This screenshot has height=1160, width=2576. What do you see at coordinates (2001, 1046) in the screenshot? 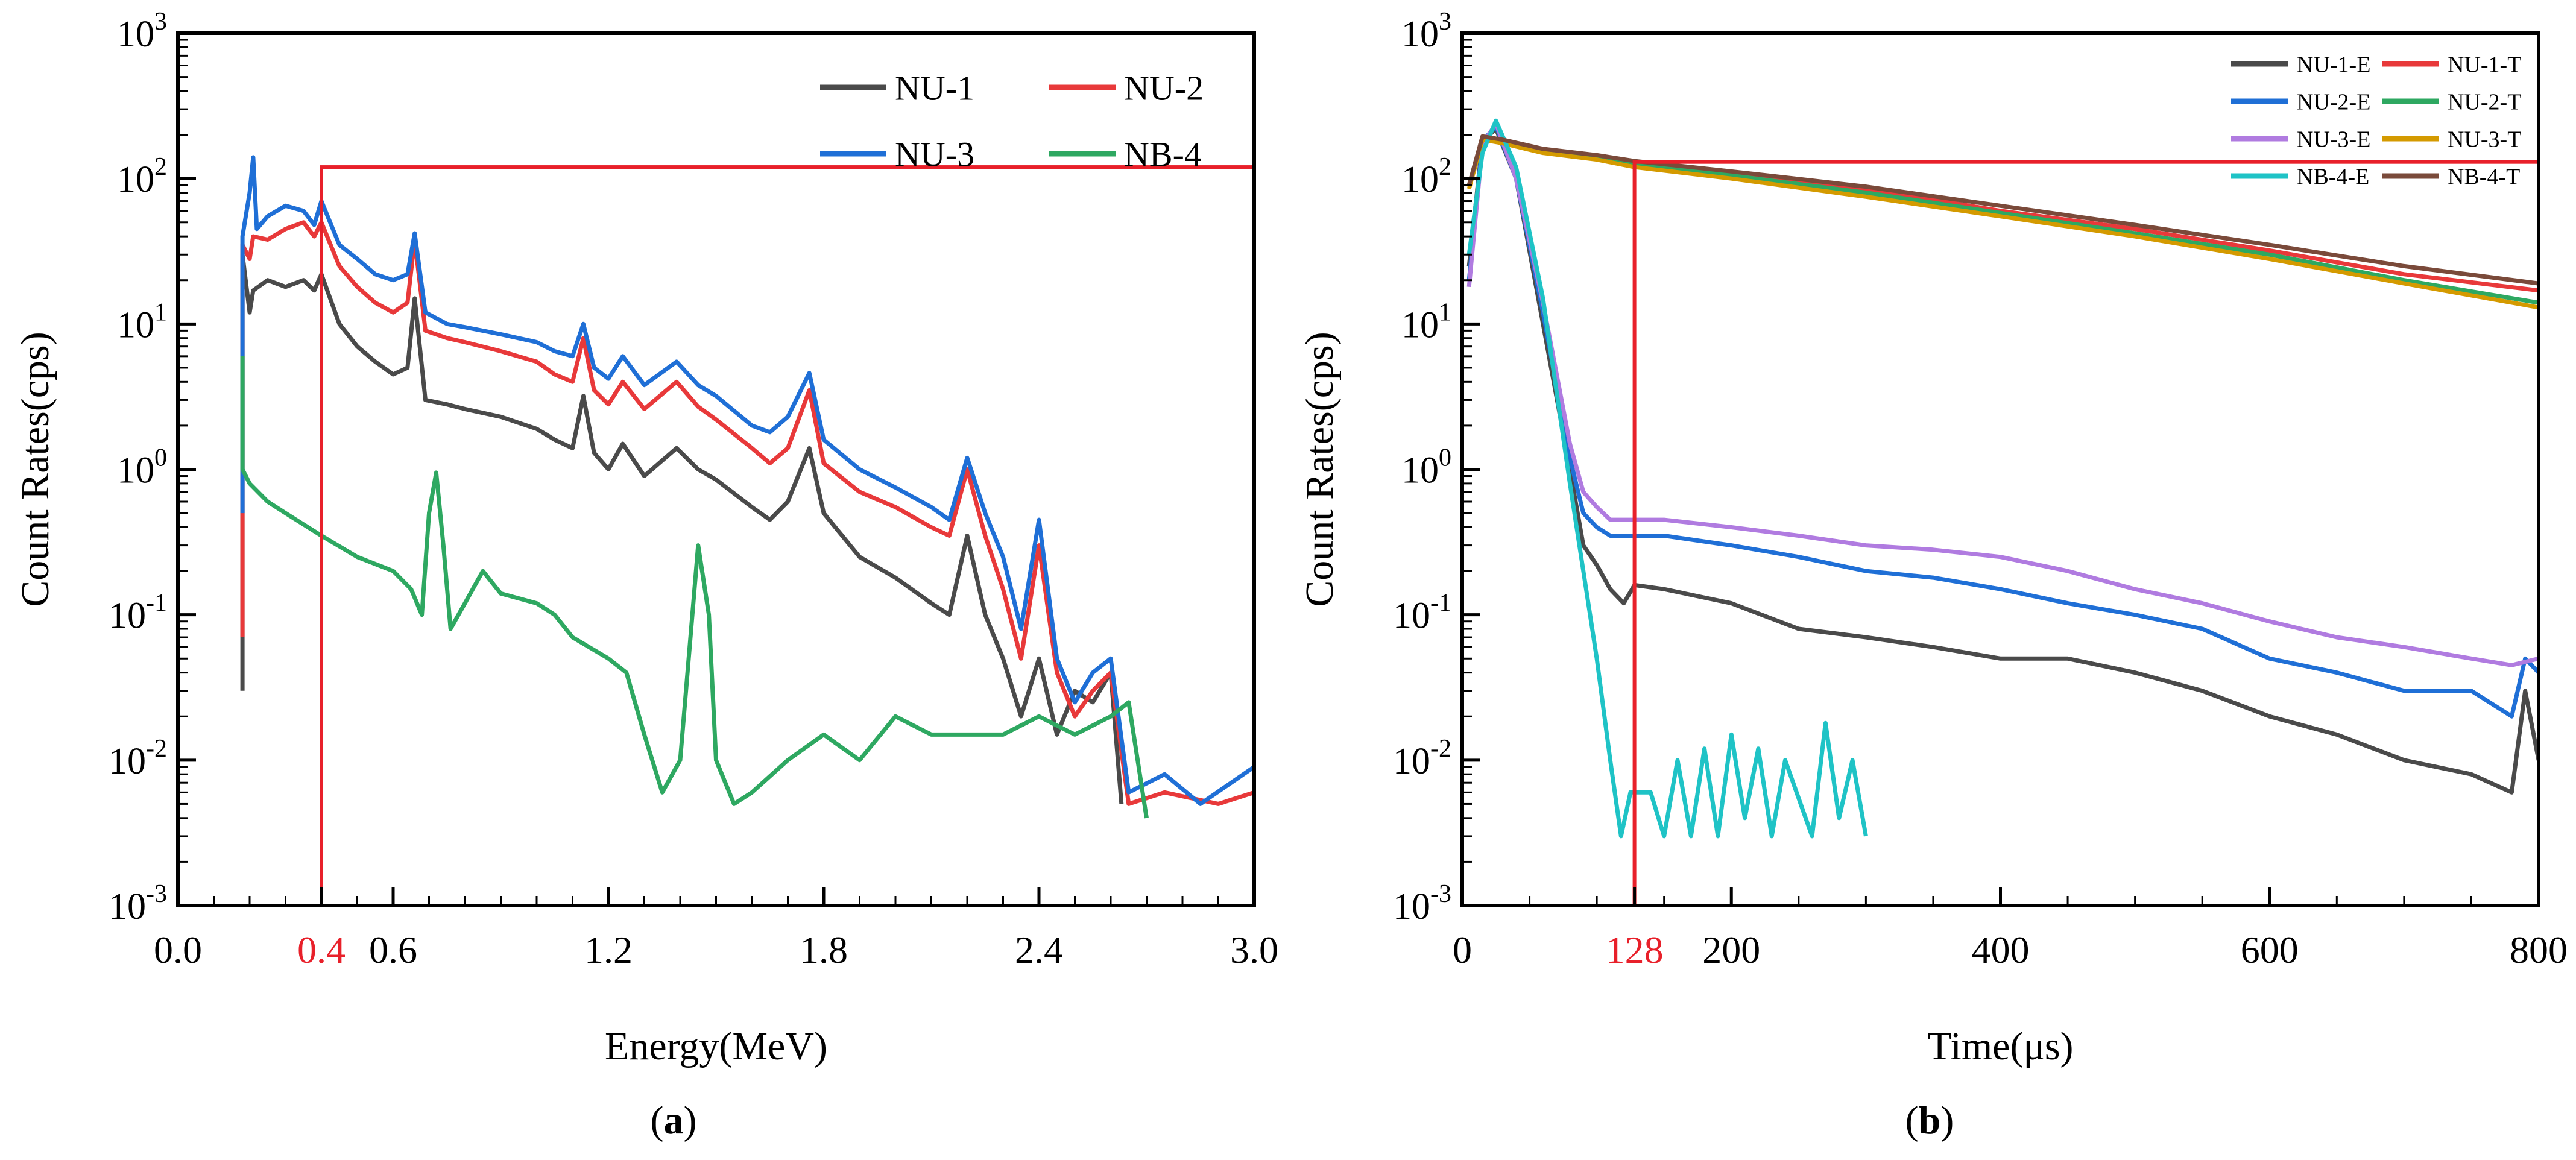
I see `x-axis-title: Time(μs)` at bounding box center [2001, 1046].